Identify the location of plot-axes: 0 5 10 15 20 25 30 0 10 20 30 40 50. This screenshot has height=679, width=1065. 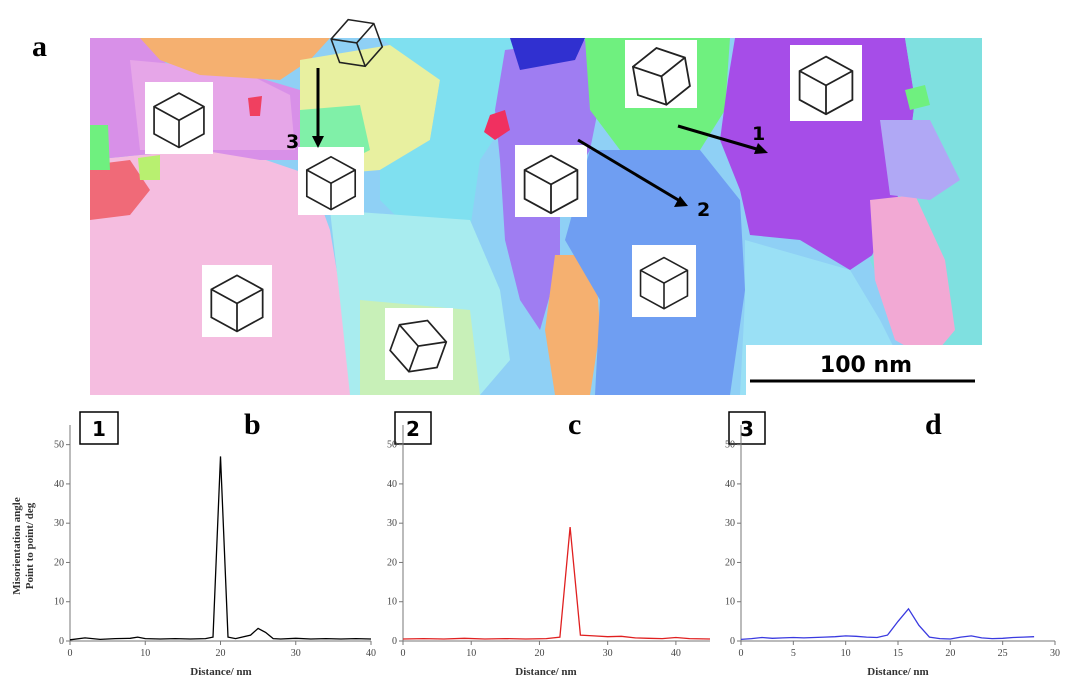
(892, 542).